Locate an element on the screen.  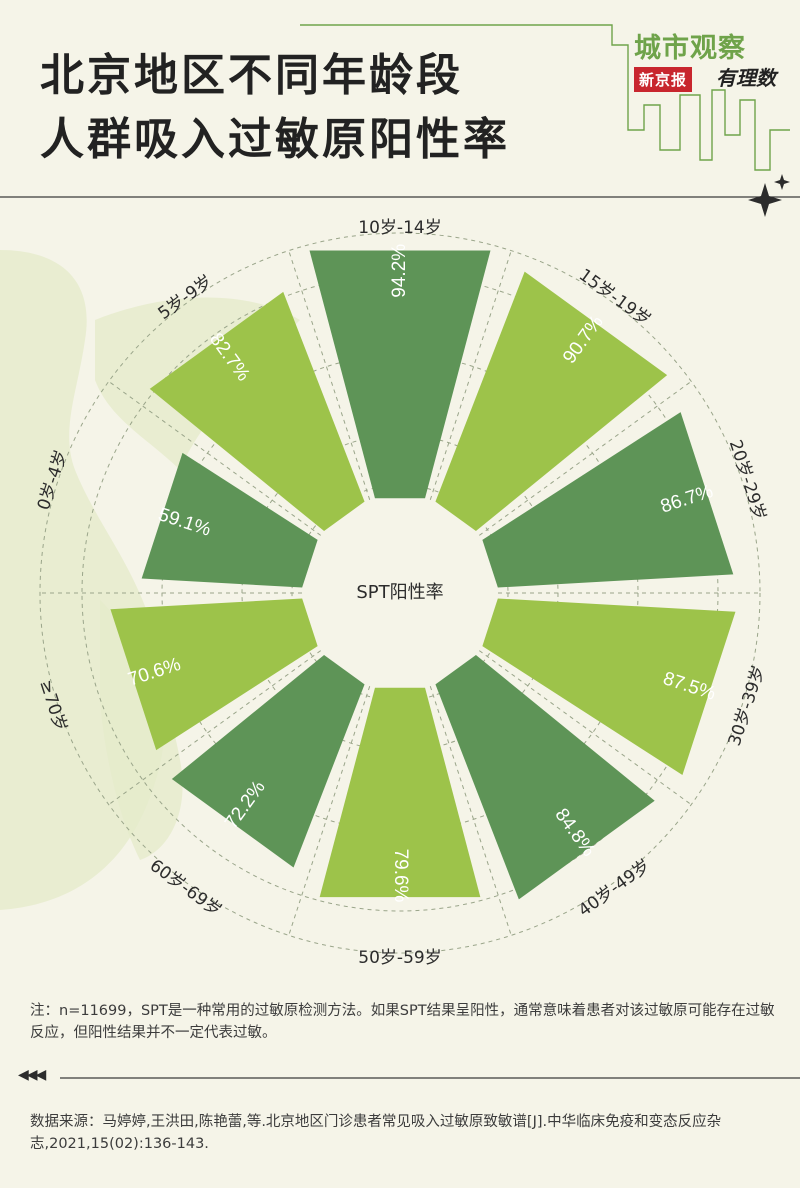
bar-0岁-4岁 is located at coordinates (229, 520).